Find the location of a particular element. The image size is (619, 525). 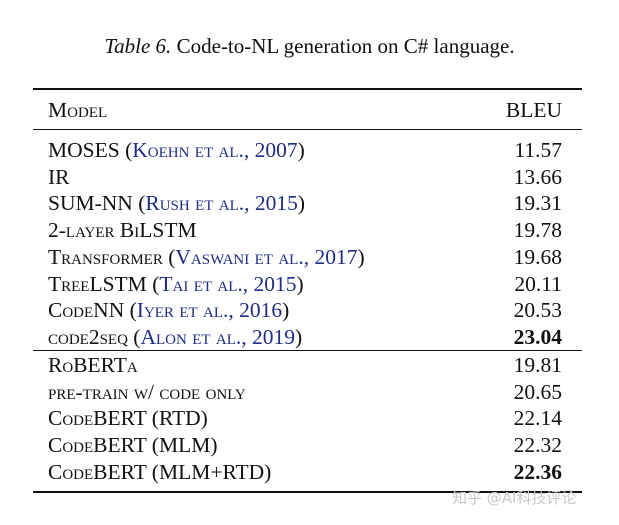

model-name: 2-layer BiLSTM is located at coordinates (122, 230).